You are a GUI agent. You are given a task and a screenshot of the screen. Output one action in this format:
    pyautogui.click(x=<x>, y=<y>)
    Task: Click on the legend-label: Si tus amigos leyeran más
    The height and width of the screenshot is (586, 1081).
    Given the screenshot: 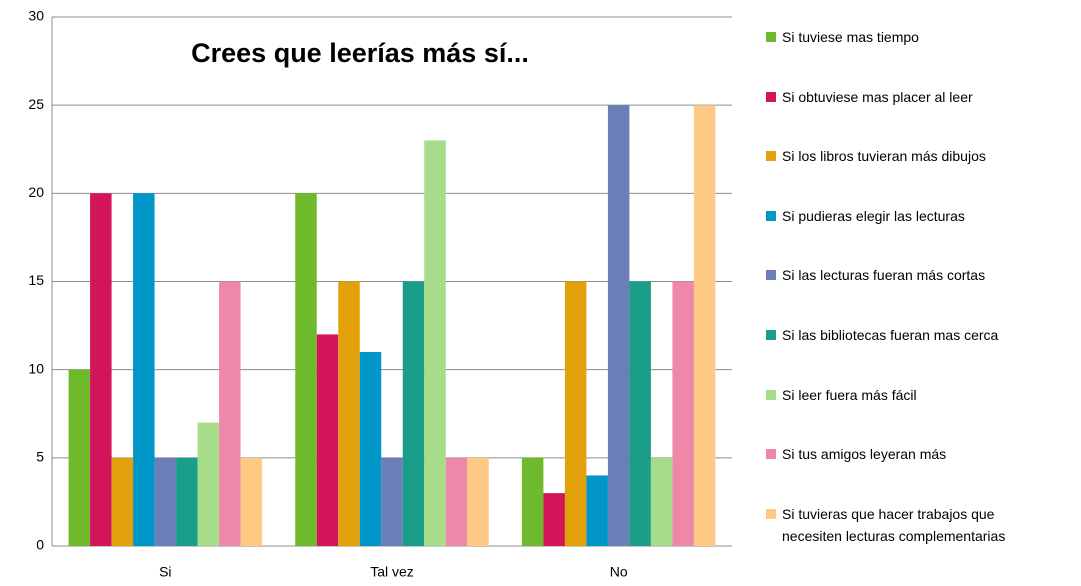 What is the action you would take?
    pyautogui.click(x=864, y=454)
    